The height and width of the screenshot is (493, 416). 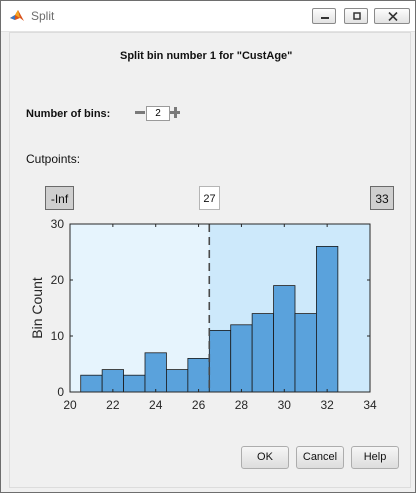 What do you see at coordinates (382, 198) in the screenshot?
I see `cutpoint-right-box: 33` at bounding box center [382, 198].